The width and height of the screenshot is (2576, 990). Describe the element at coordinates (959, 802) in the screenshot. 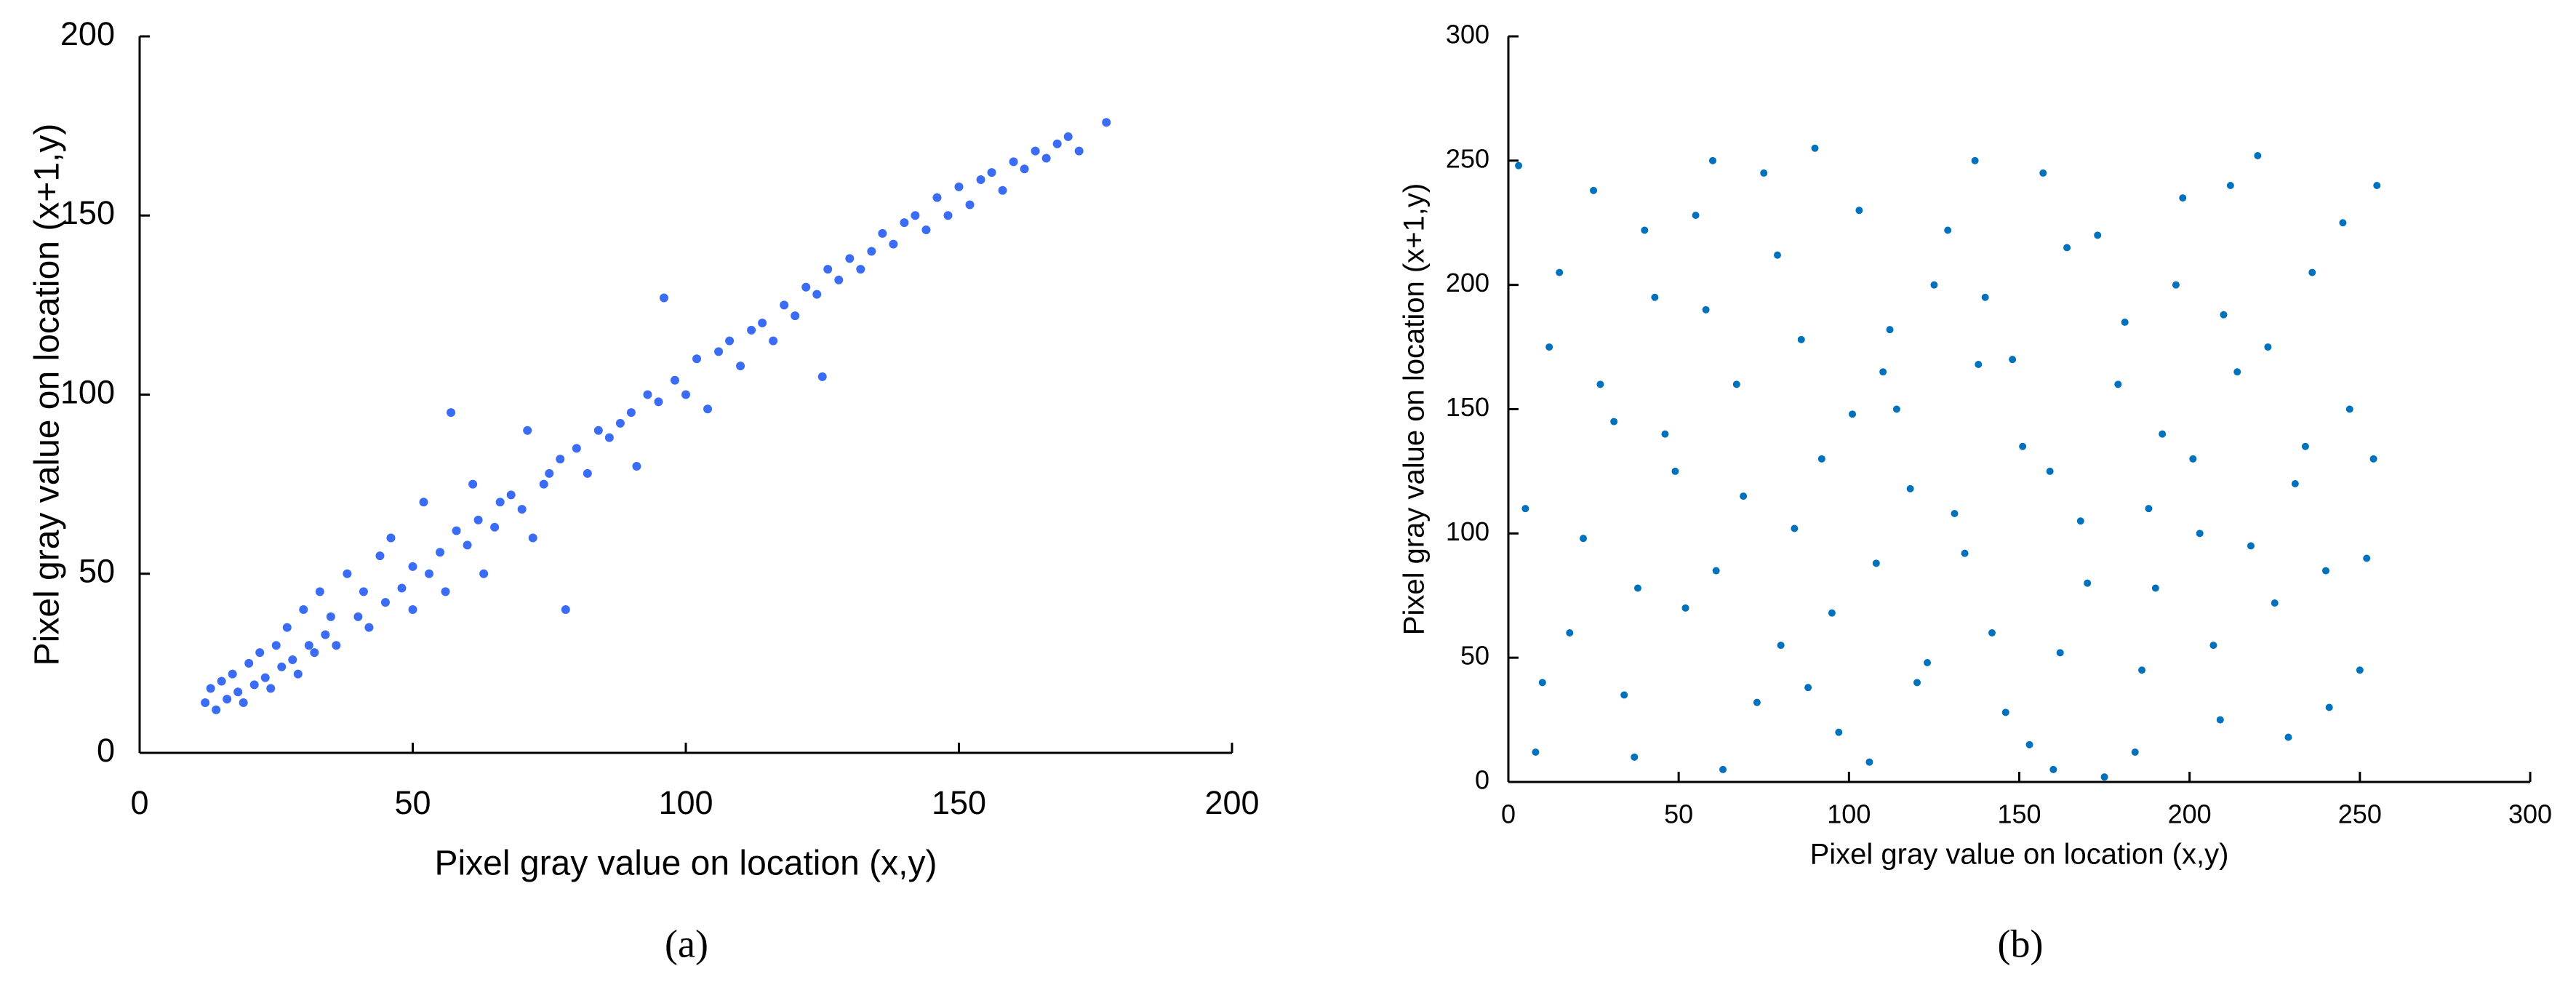

I see `x-tick-label: 150` at that location.